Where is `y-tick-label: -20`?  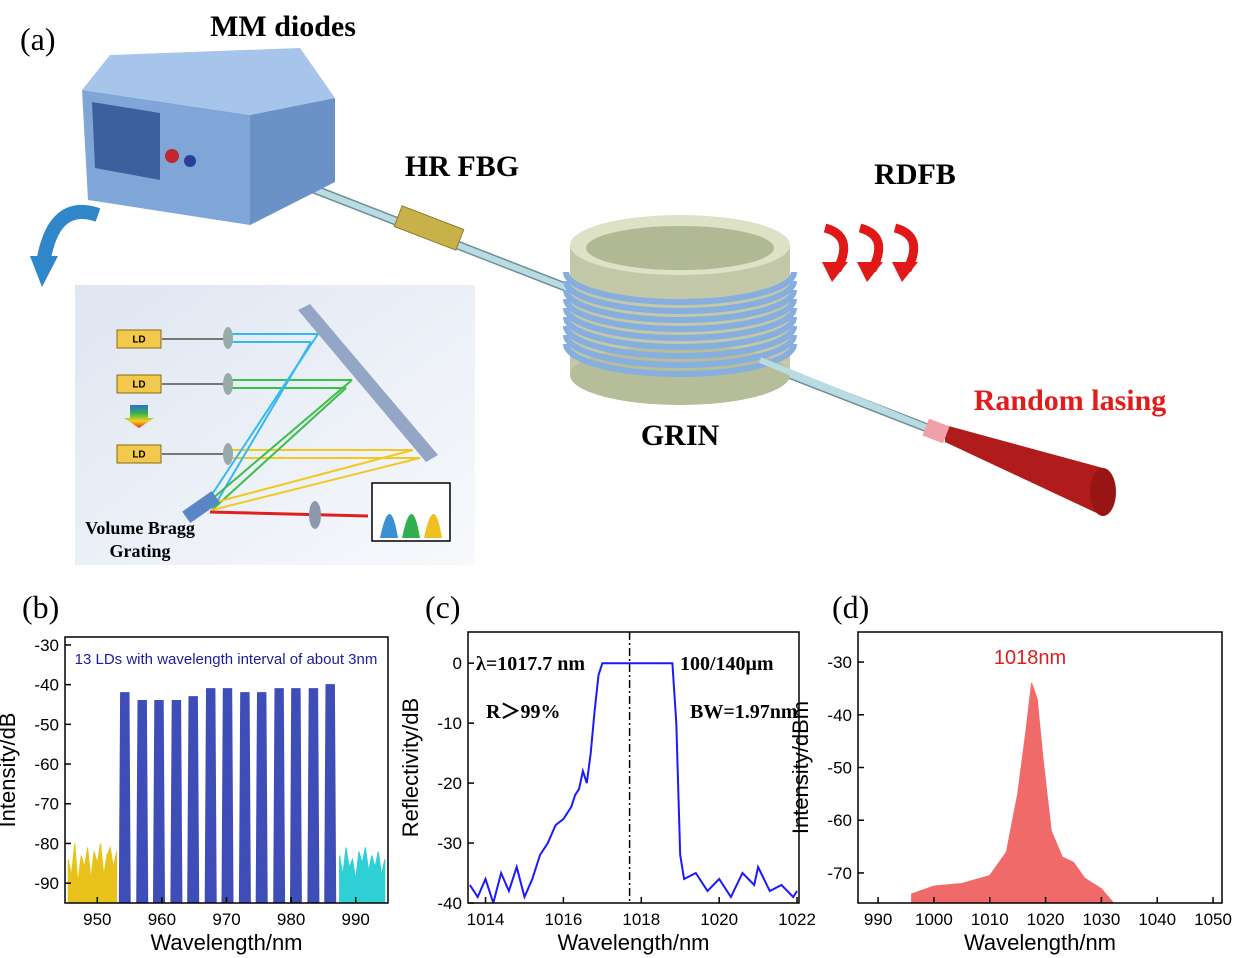 y-tick-label: -20 is located at coordinates (449, 783).